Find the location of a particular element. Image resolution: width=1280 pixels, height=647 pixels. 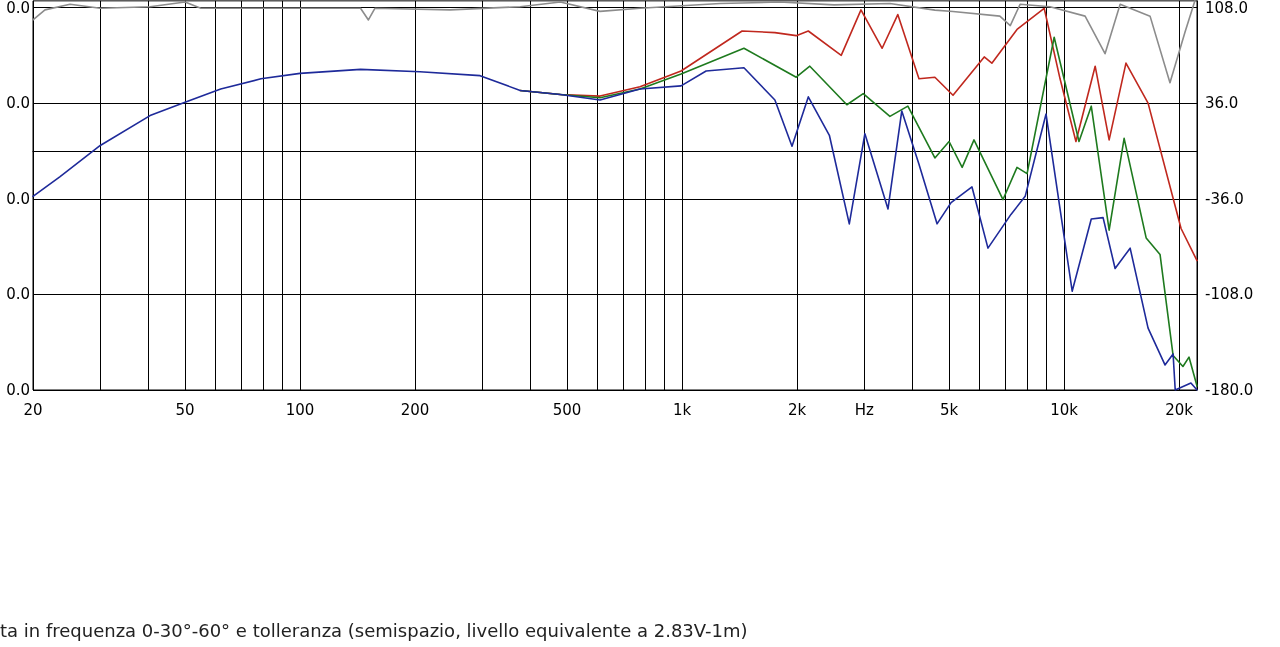

x-tick-label: 2k is located at coordinates (797, 409).